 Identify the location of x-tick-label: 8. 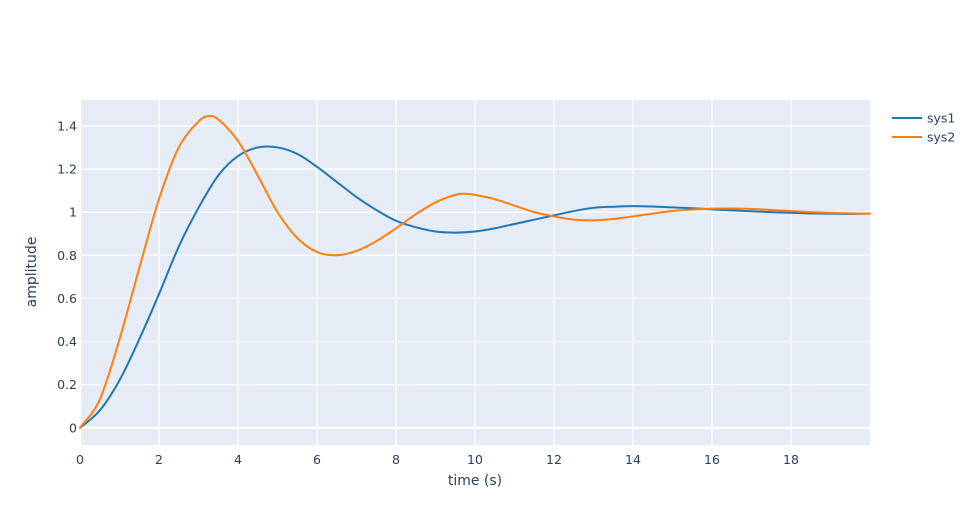
(396, 459).